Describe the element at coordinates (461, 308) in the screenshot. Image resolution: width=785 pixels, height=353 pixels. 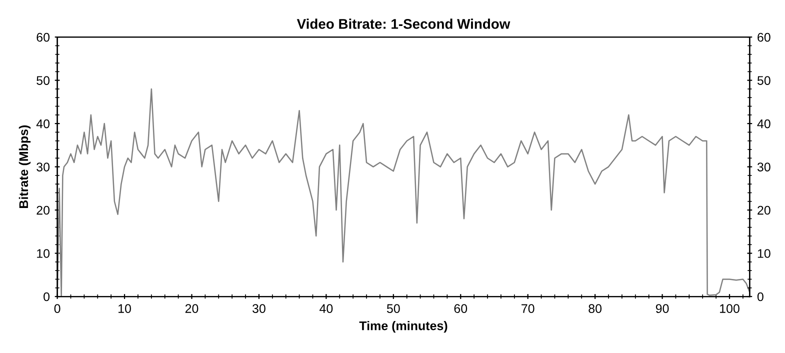
I see `x-tick-label: 60` at that location.